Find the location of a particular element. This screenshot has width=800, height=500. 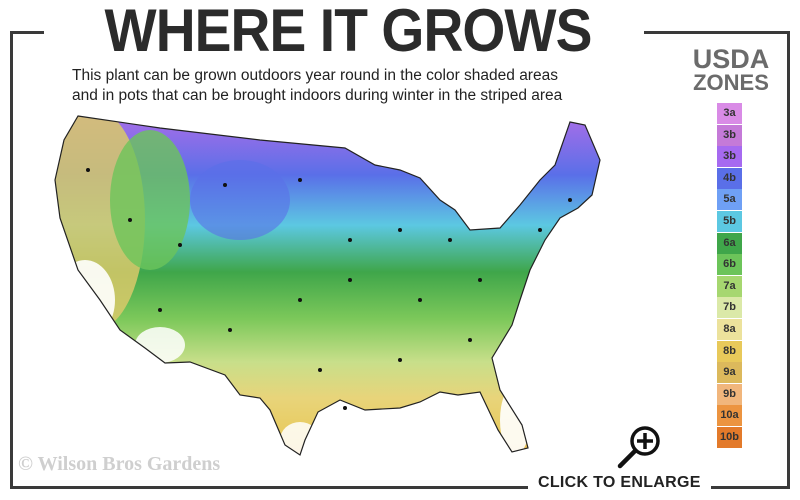

legend-swatch-5a: 5a is located at coordinates (729, 200).